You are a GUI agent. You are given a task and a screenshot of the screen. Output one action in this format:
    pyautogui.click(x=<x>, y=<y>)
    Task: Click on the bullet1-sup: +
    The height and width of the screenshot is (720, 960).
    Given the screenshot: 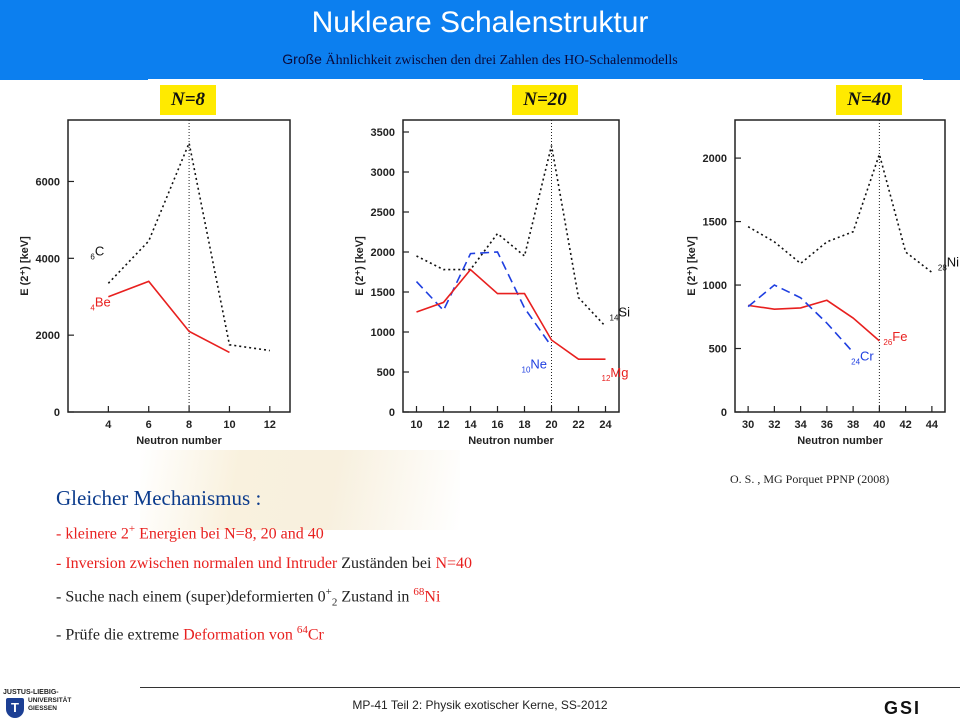 What is the action you would take?
    pyautogui.click(x=132, y=529)
    